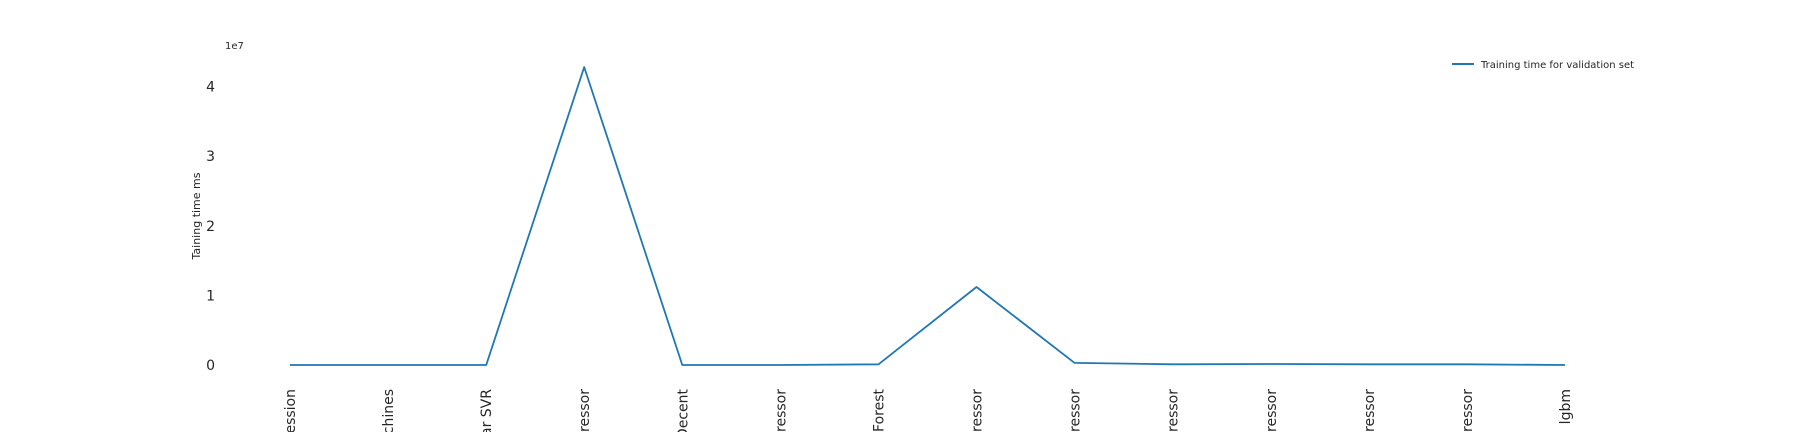 This screenshot has height=436, width=1800. I want to click on x-tick-label: ar SVR, so click(487, 410).